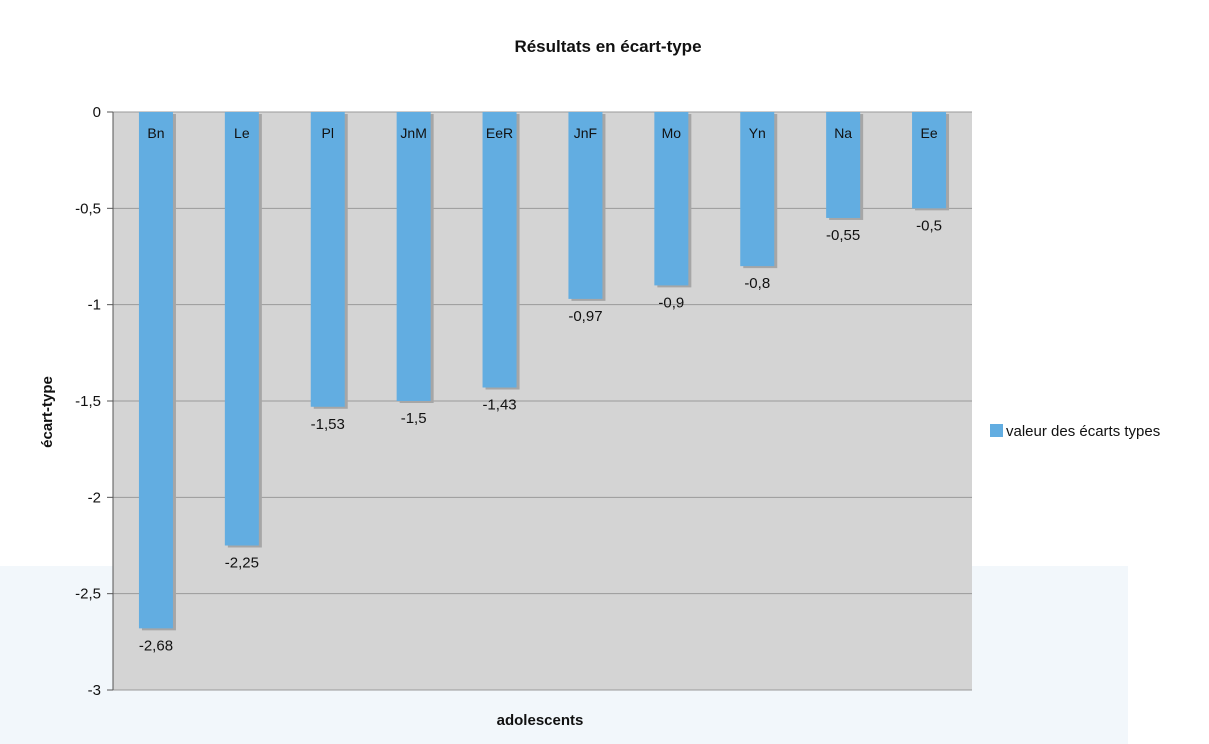  Describe the element at coordinates (242, 133) in the screenshot. I see `category-label: Le` at that location.